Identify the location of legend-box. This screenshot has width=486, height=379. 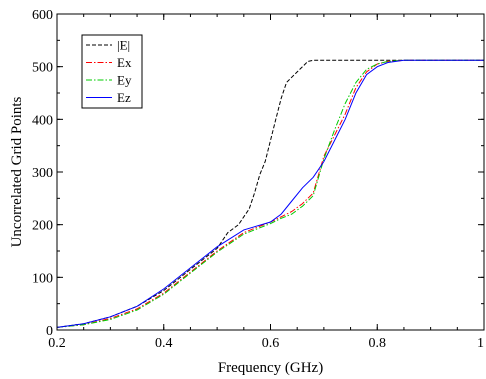
(112, 71).